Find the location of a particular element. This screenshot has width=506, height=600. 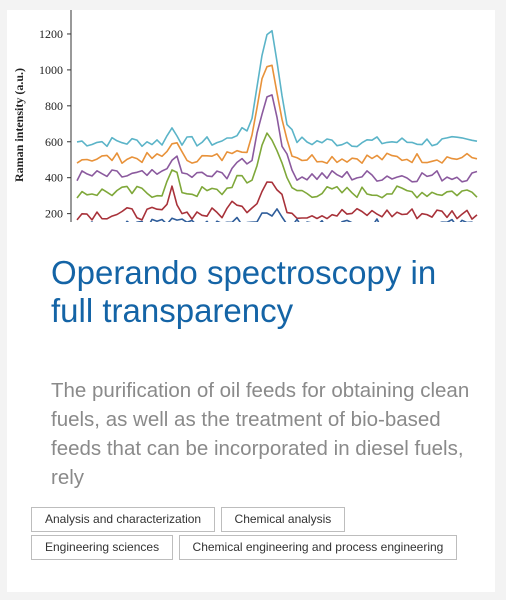

y-axis-label: Raman intensity (a.u.) is located at coordinates (19, 125).